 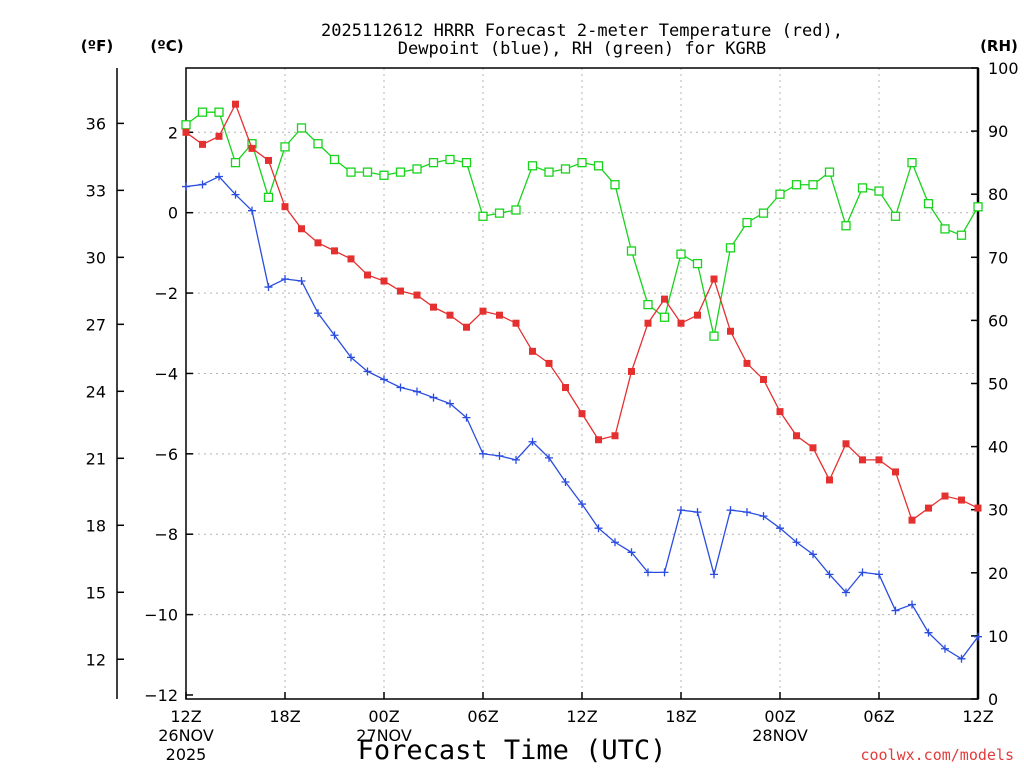 I want to click on rh-tick-label: 100, so click(x=1003, y=68).